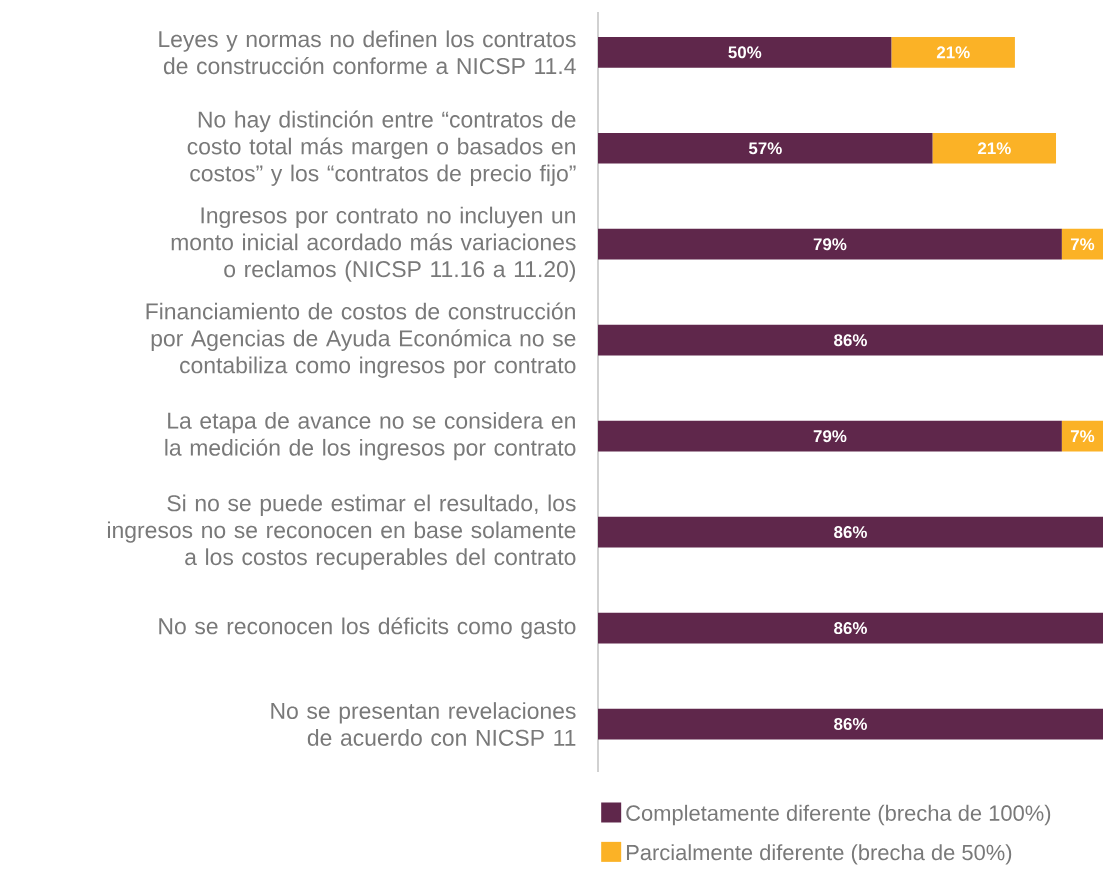  Describe the element at coordinates (838, 815) in the screenshot. I see `legend-label: Completamente diferente (brecha de 100%)` at that location.